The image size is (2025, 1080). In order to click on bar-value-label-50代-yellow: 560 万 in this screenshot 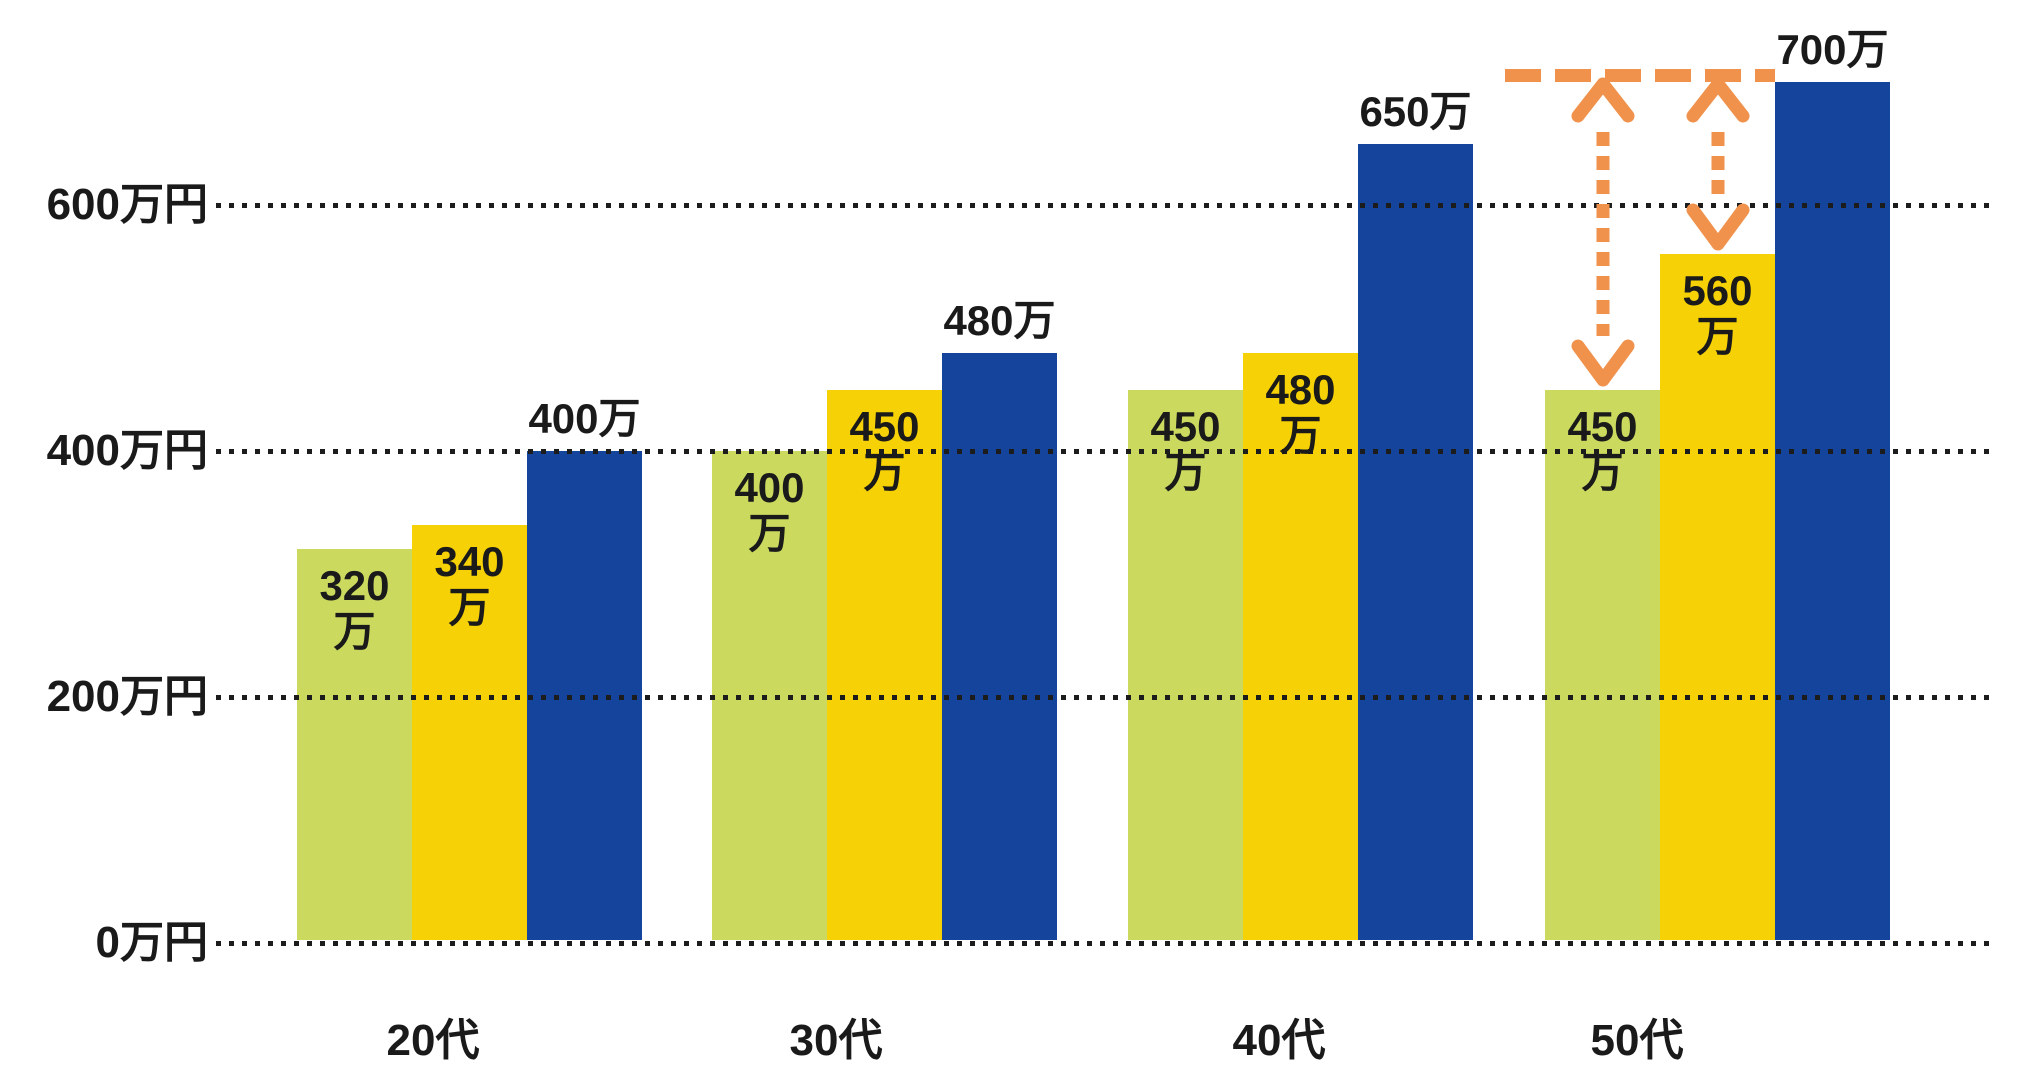, I will do `click(1717, 313)`.